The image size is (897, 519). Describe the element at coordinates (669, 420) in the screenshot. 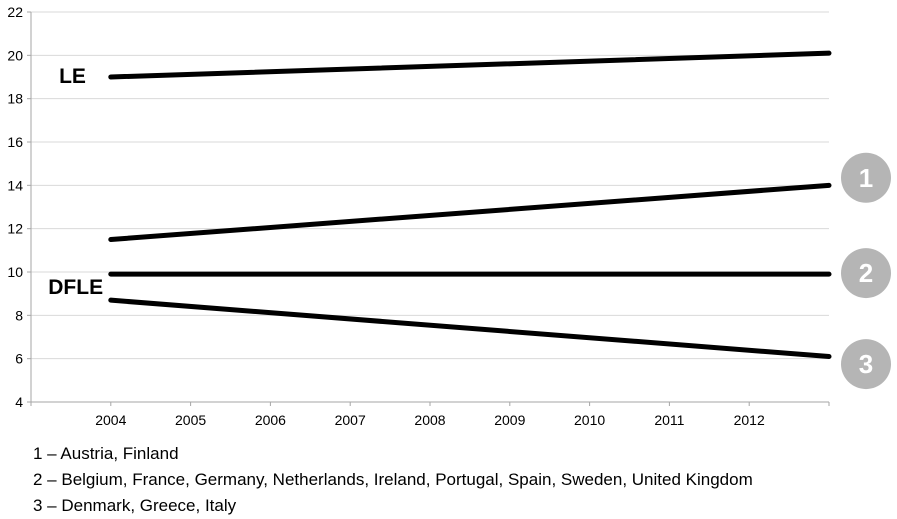

I see `x-tick-label-2011: 2011` at that location.